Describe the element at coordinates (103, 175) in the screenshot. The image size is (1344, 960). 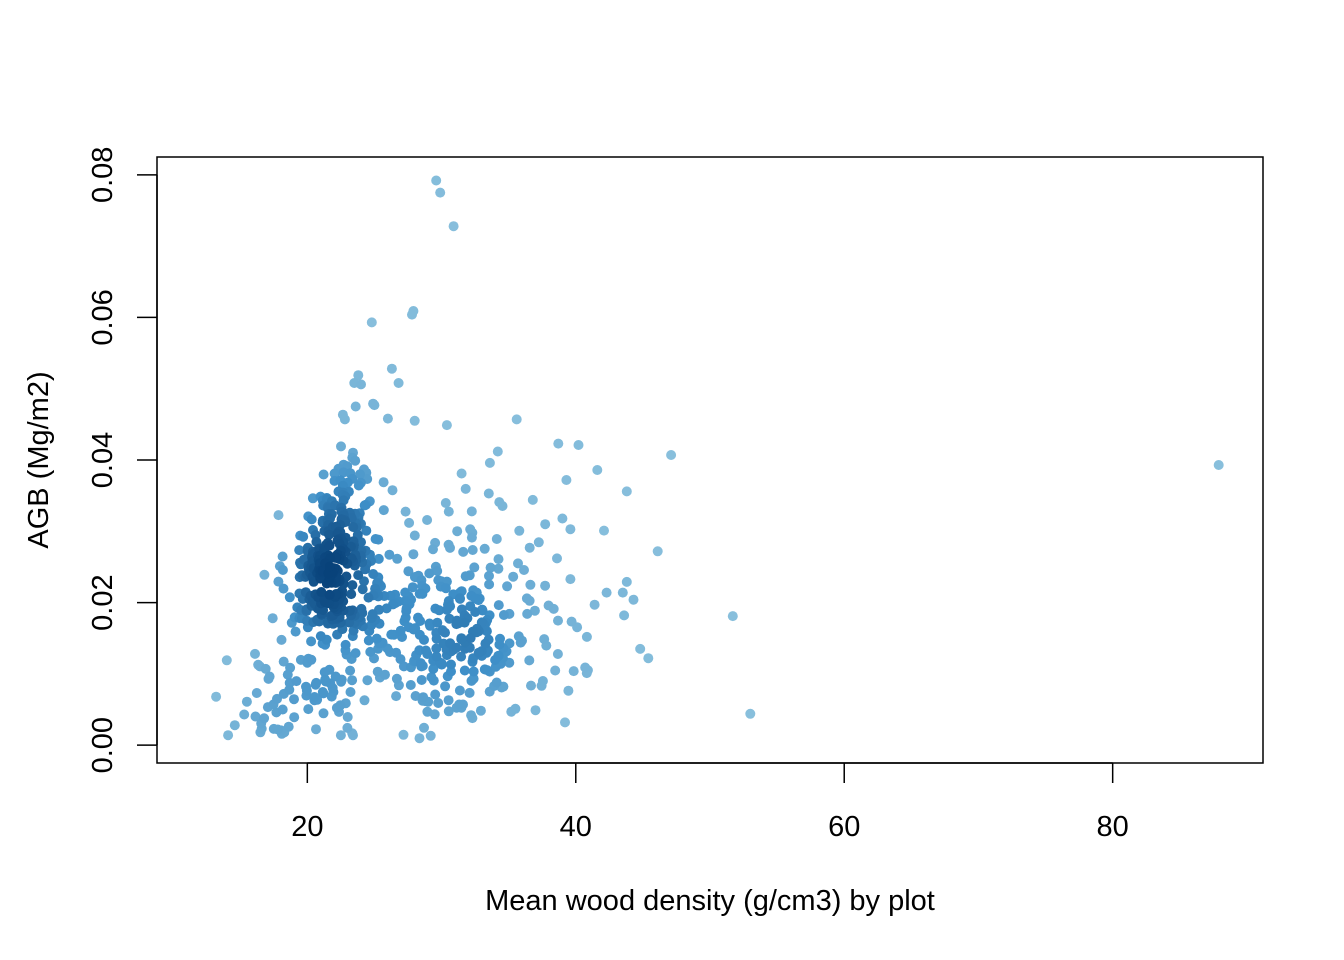
I see `y-tick-label: 0.08` at that location.